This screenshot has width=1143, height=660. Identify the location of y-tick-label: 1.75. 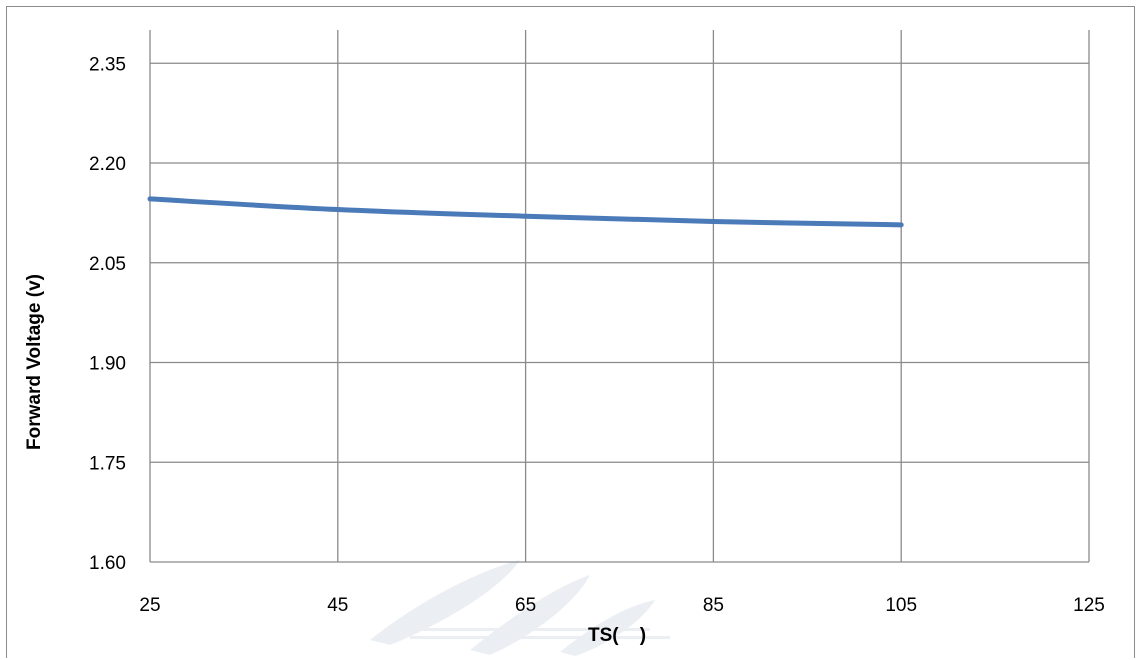
(107, 463).